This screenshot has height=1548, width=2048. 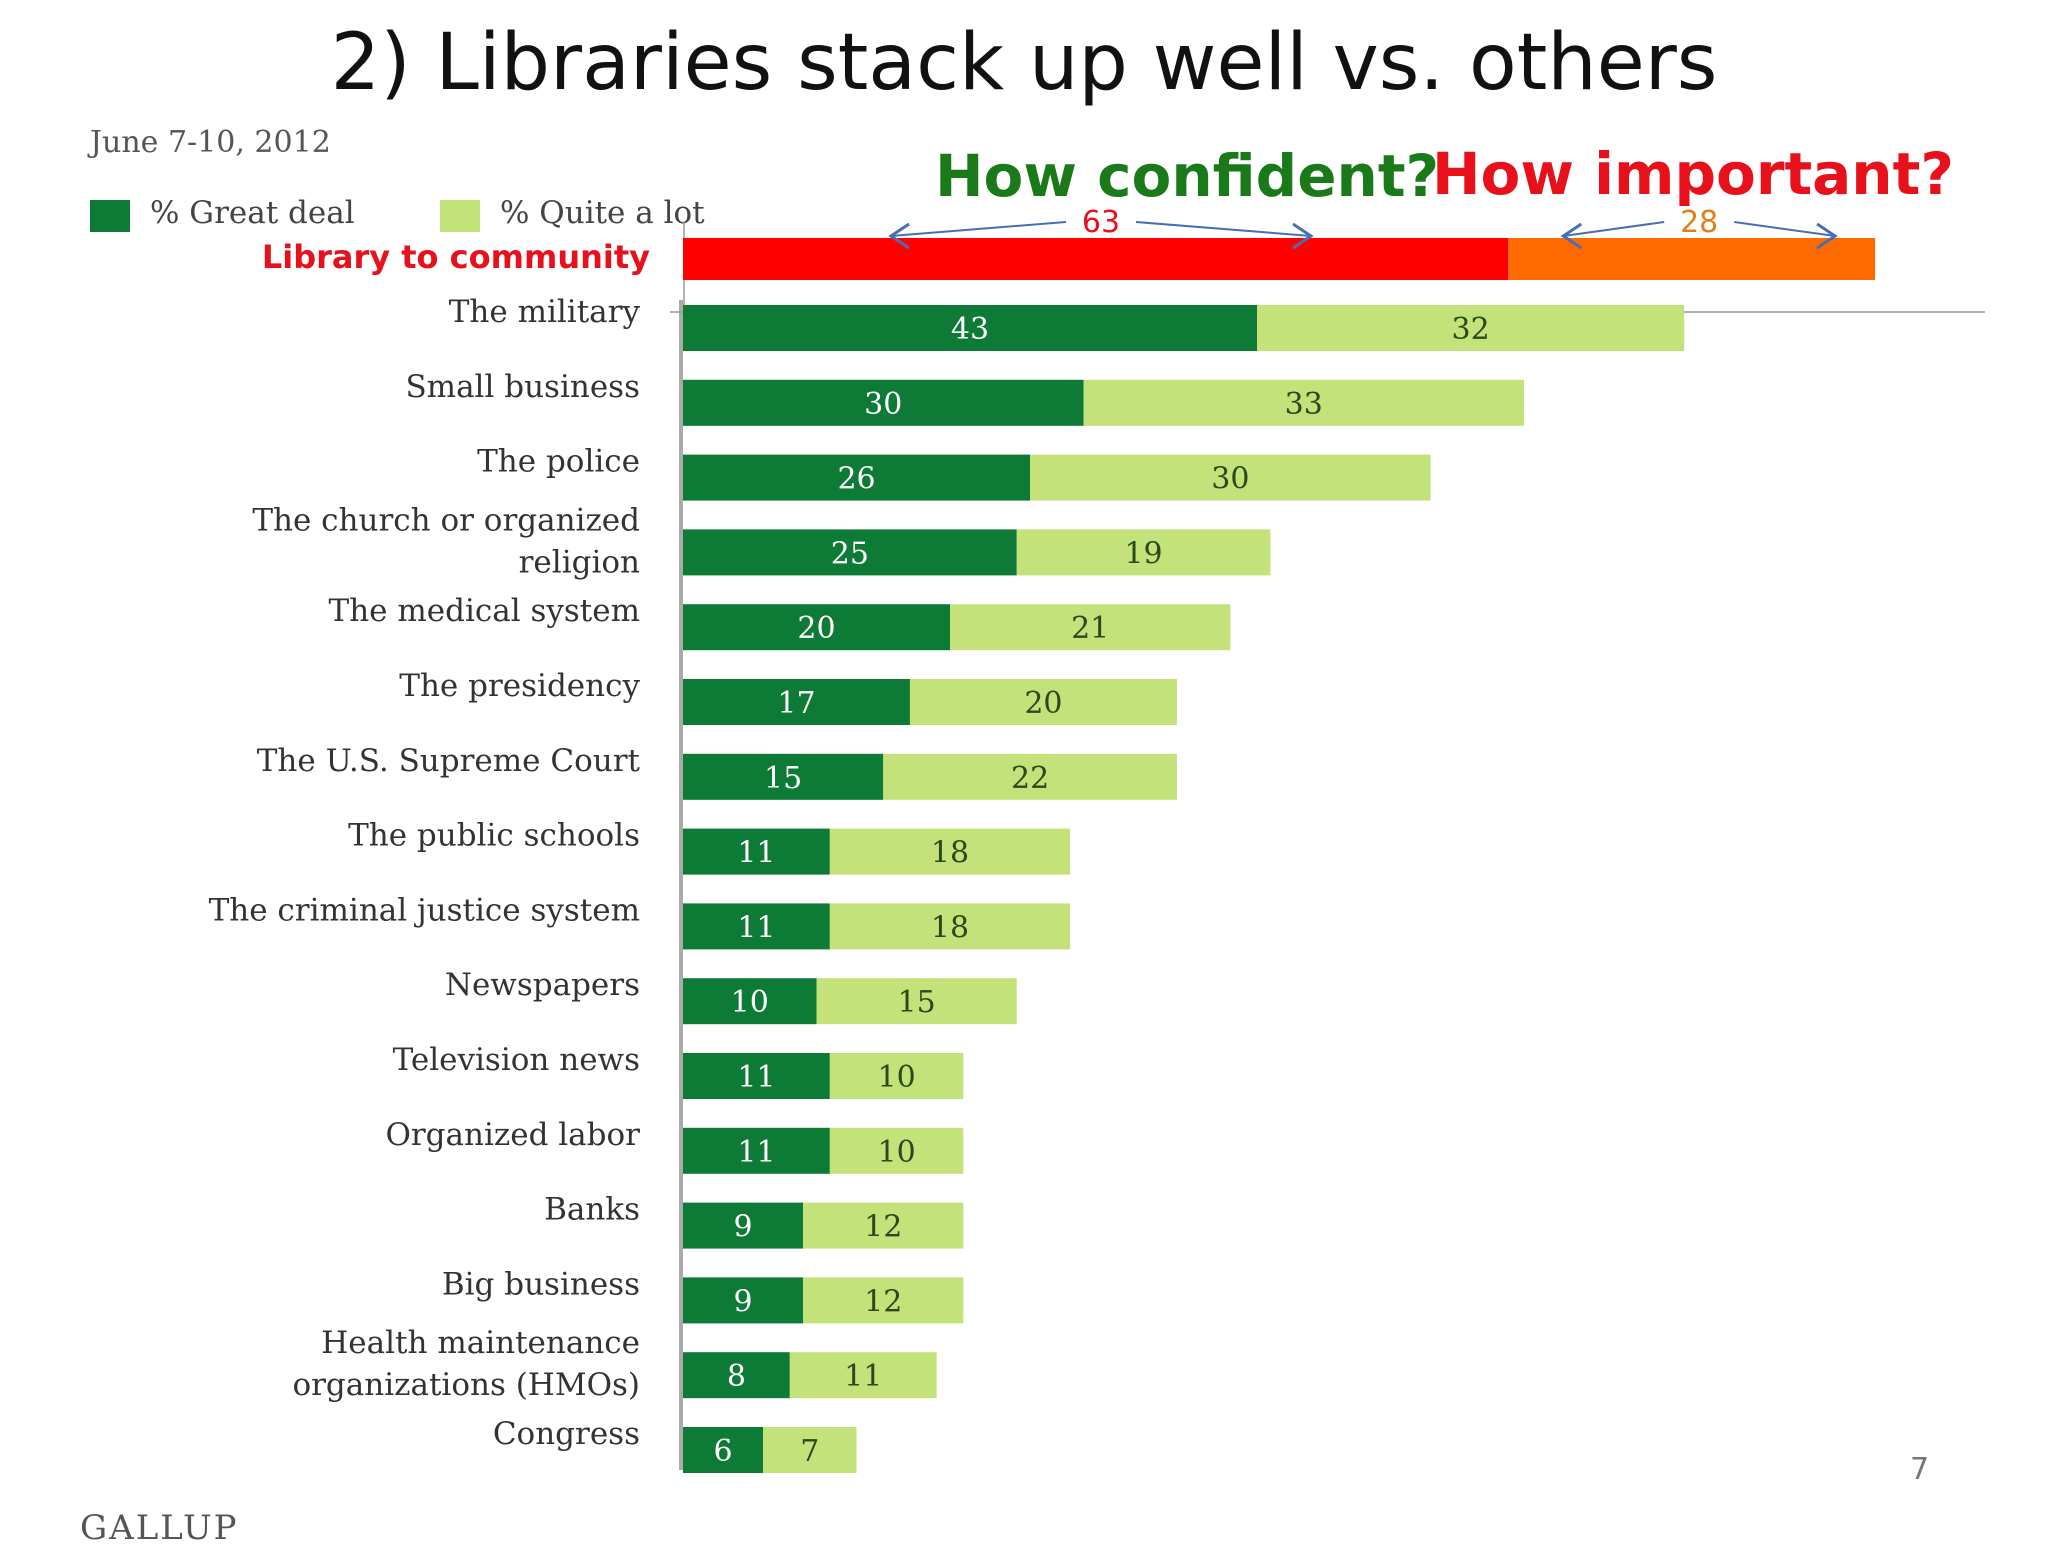 I want to click on value-label-great-deal: 6, so click(x=723, y=1451).